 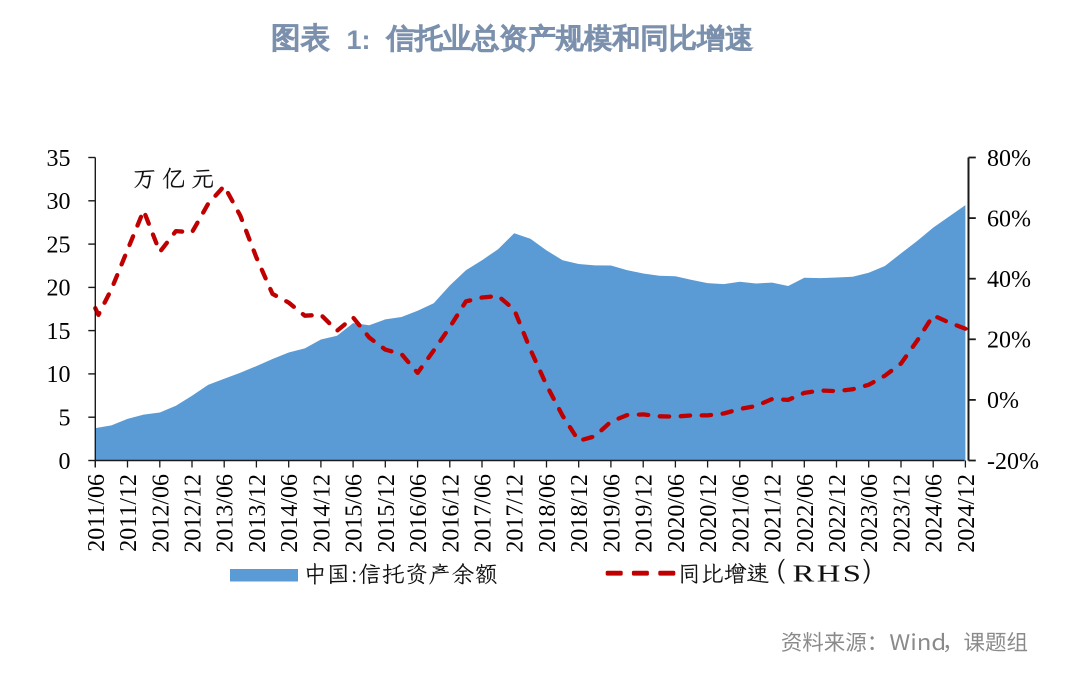 I want to click on svg-text: 2016/06, so click(x=419, y=513).